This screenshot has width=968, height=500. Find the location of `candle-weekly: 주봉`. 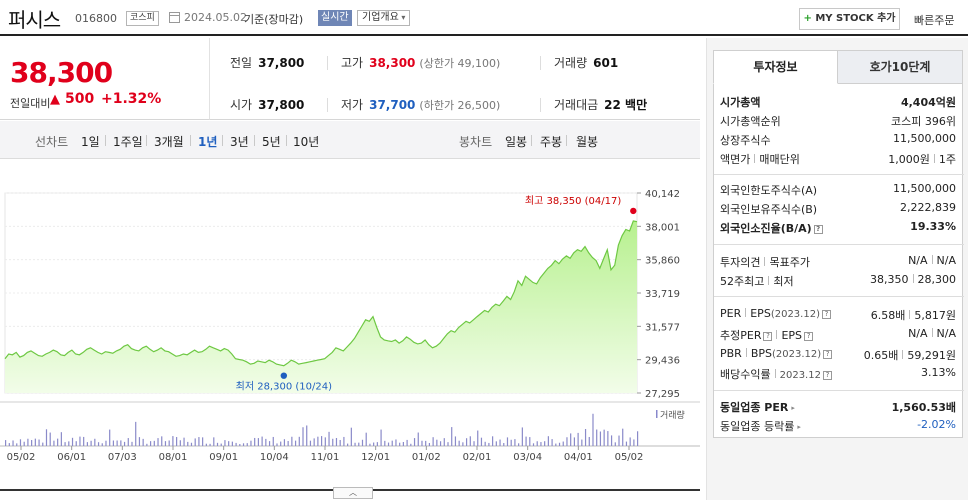

candle-weekly: 주봉 is located at coordinates (551, 142).